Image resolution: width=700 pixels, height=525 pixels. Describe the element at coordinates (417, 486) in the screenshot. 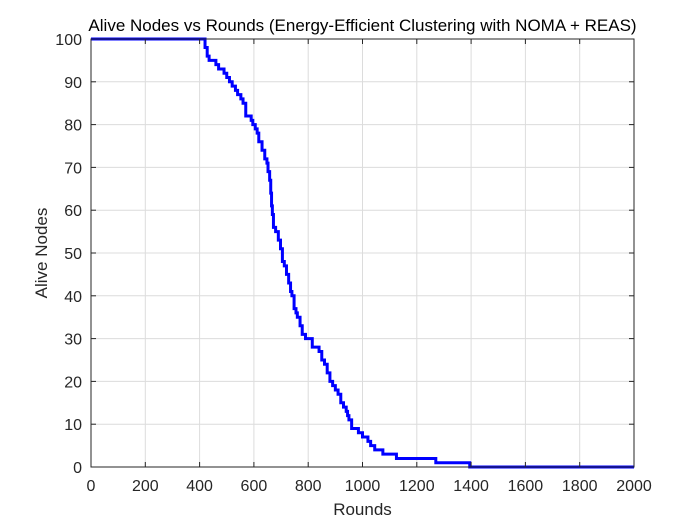

I see `x-tick-label: 1200` at that location.